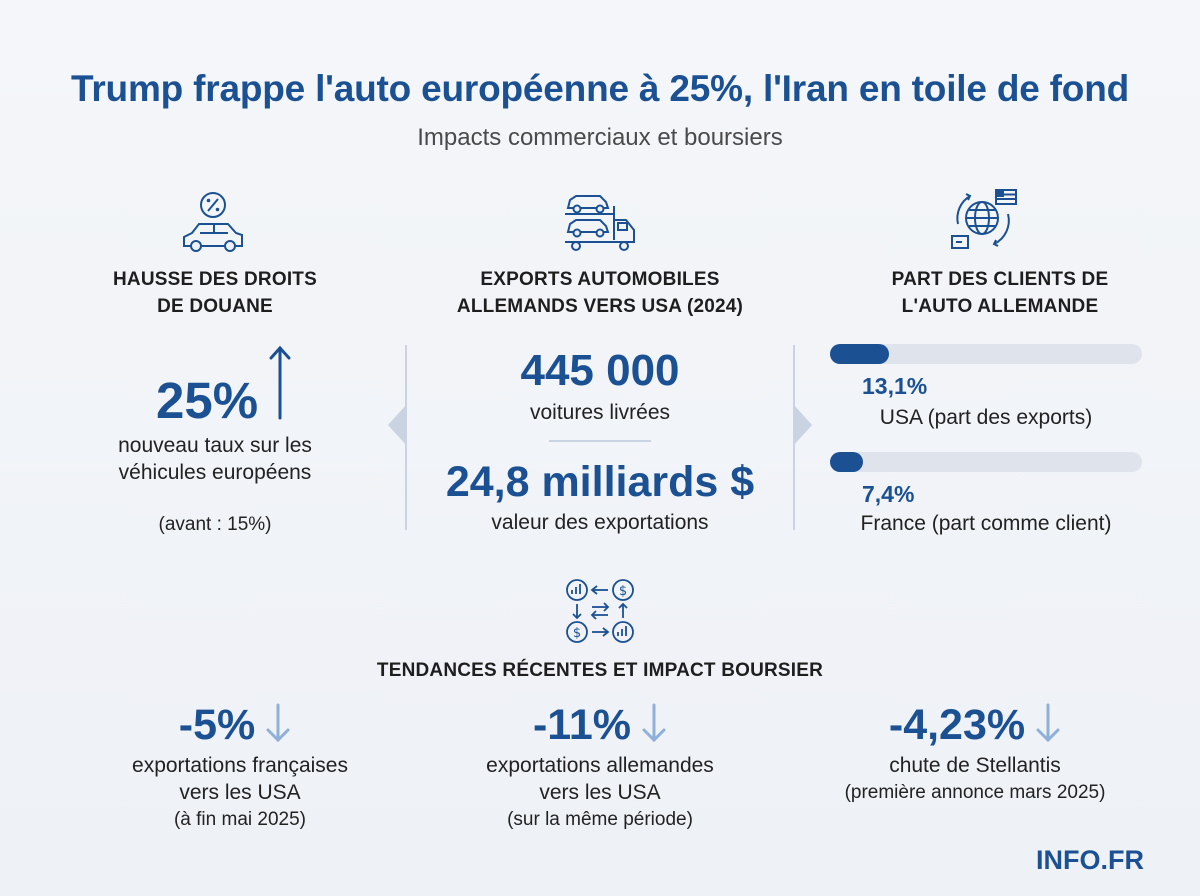 This screenshot has height=896, width=1200. What do you see at coordinates (239, 819) in the screenshot?
I see `trend-line-3: (à fin mai 2025)` at bounding box center [239, 819].